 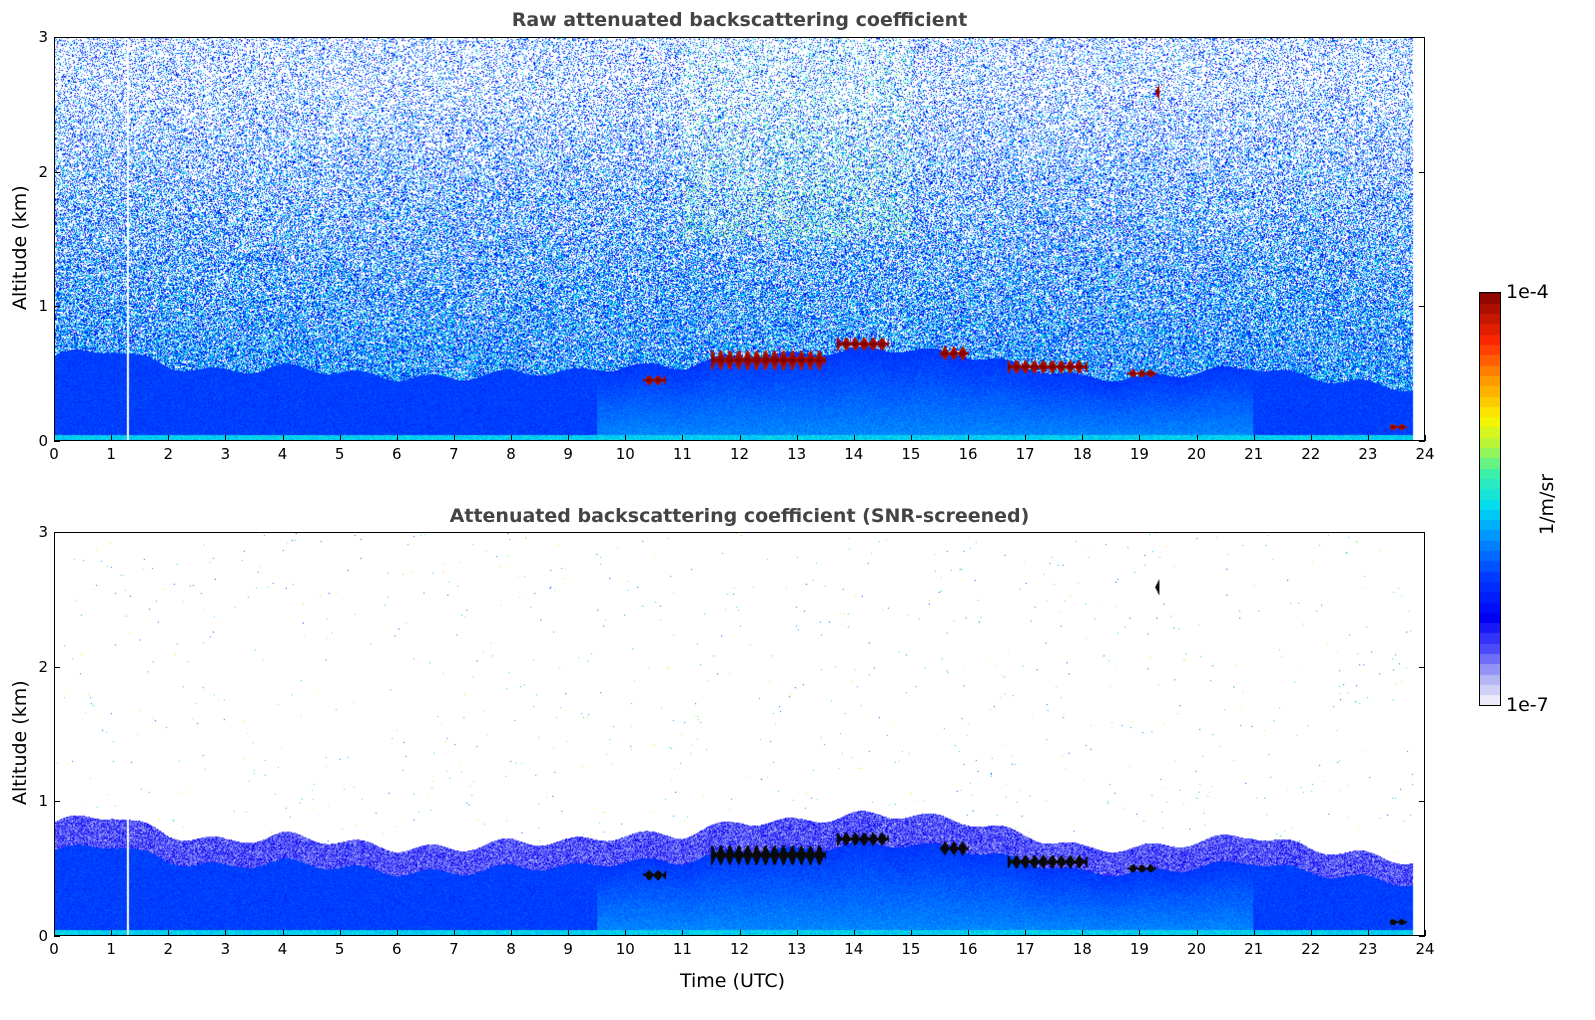 What do you see at coordinates (1082, 454) in the screenshot?
I see `x-tick-label: 18` at bounding box center [1082, 454].